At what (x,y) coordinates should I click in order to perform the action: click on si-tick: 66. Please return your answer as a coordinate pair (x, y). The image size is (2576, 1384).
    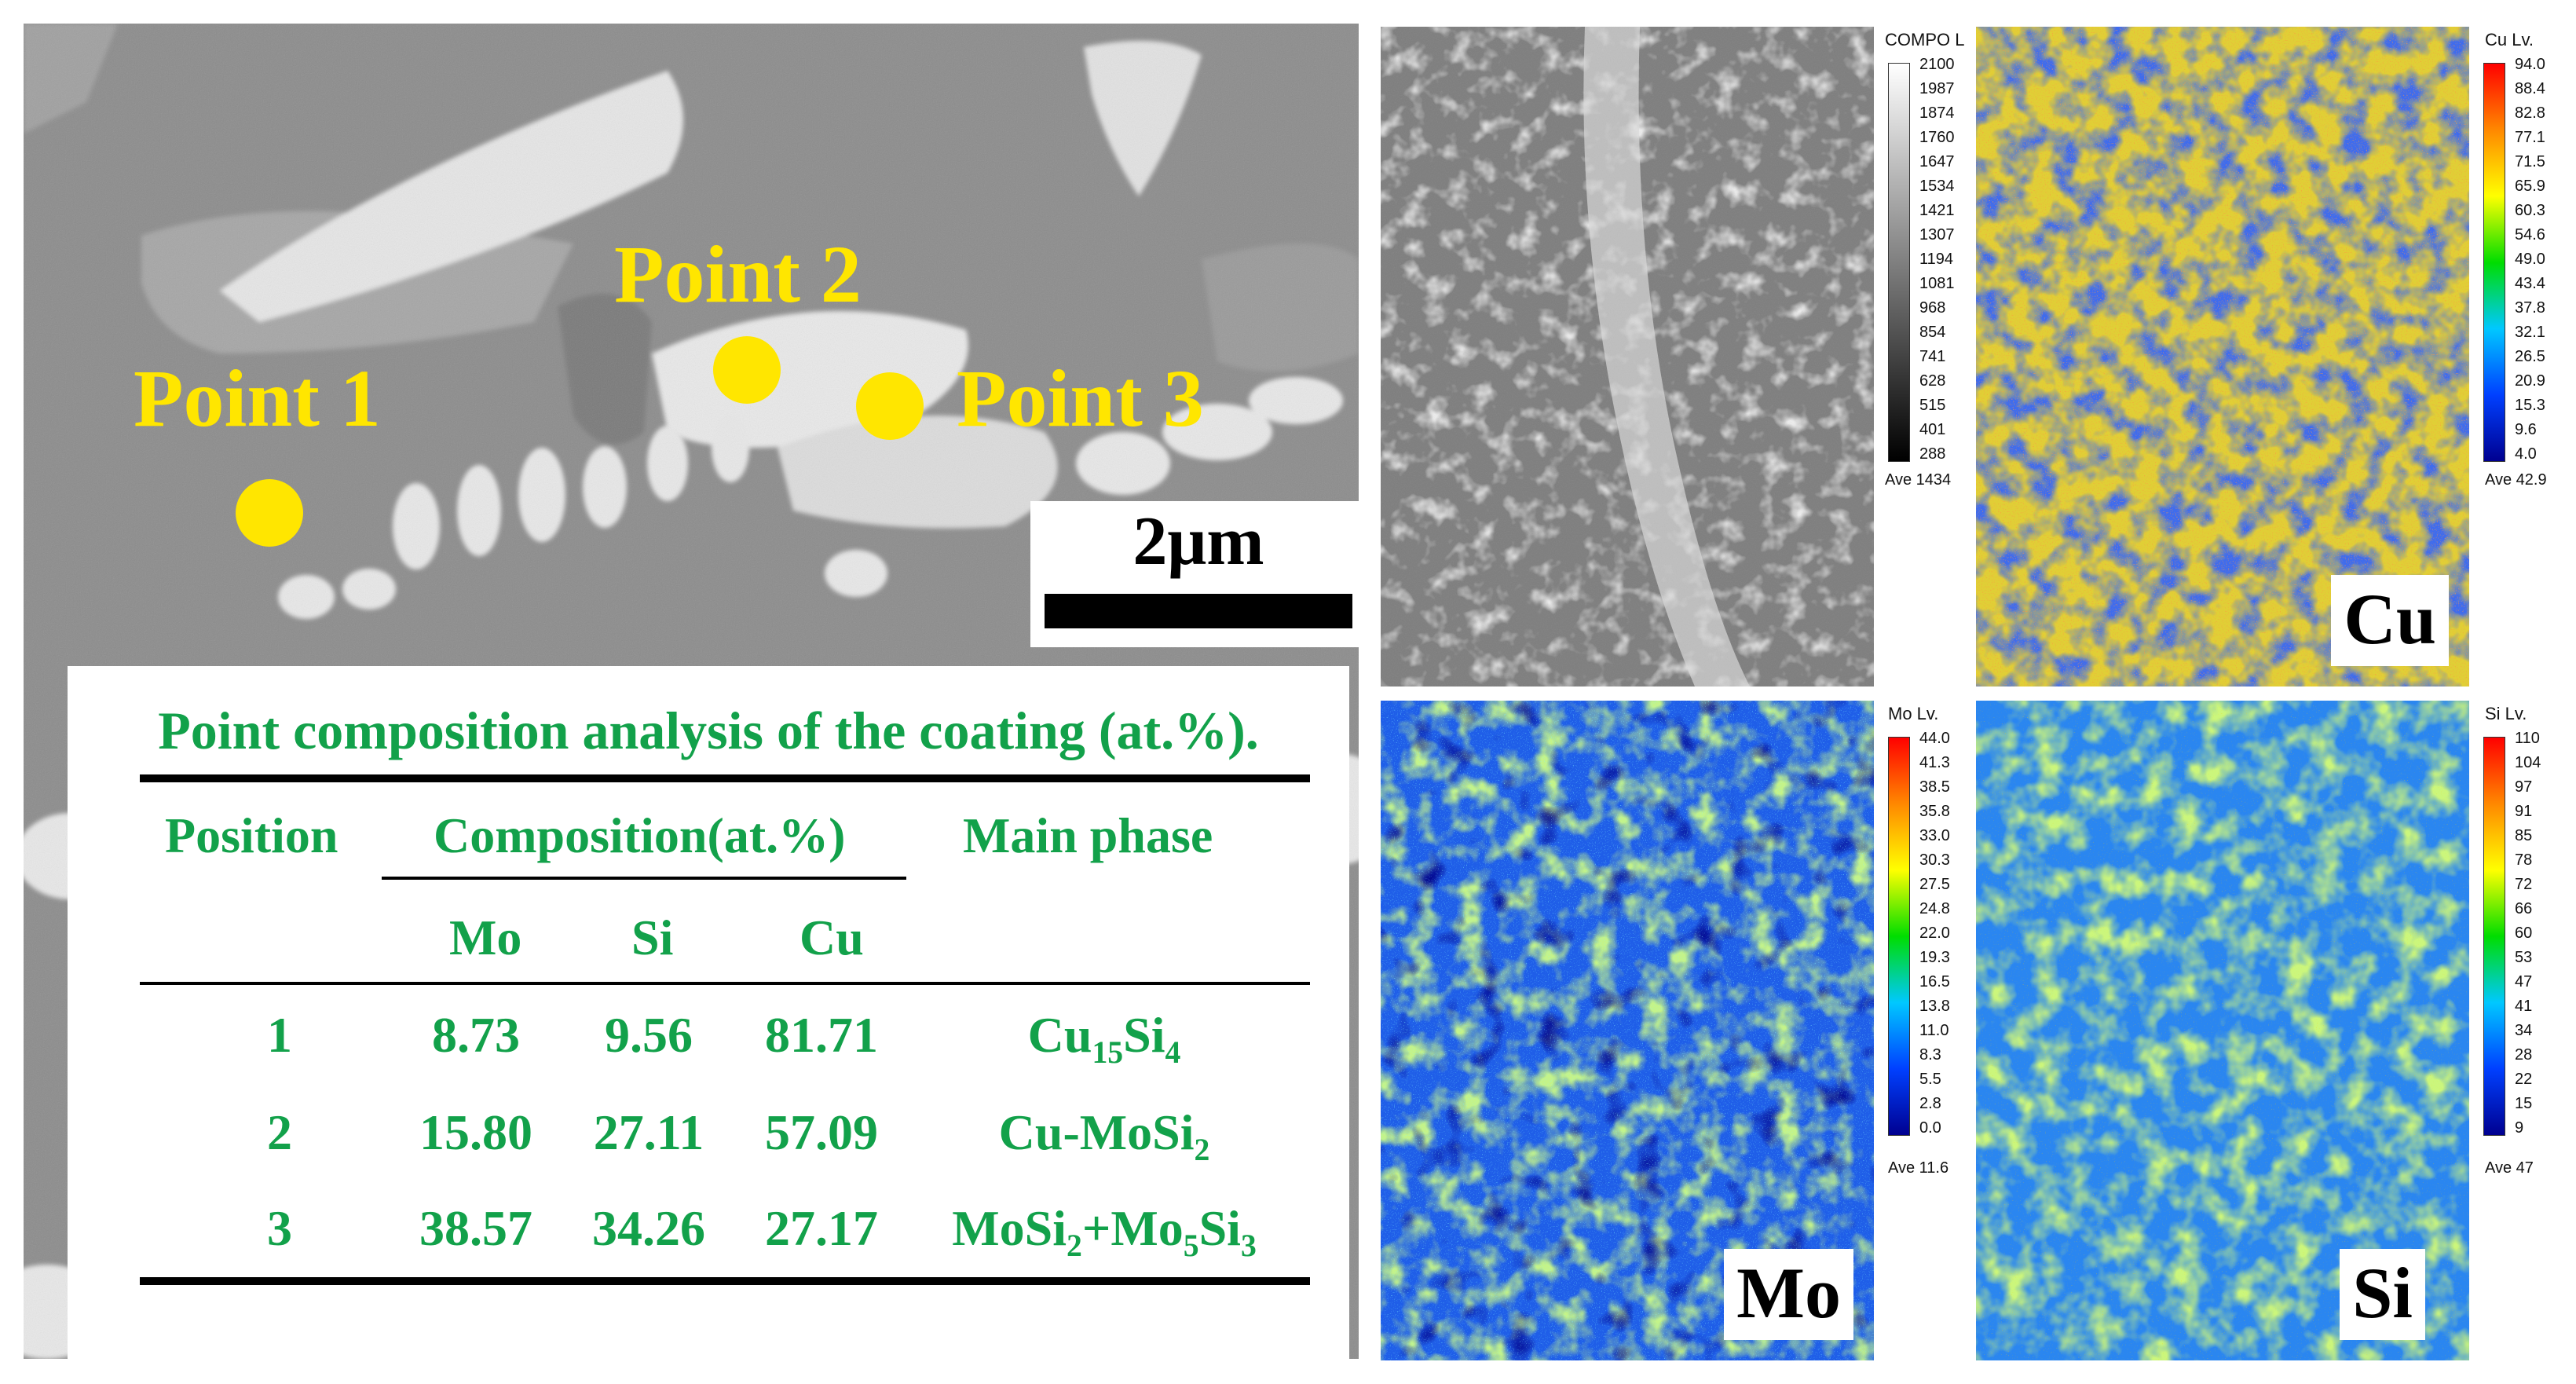
    Looking at the image, I should click on (2524, 908).